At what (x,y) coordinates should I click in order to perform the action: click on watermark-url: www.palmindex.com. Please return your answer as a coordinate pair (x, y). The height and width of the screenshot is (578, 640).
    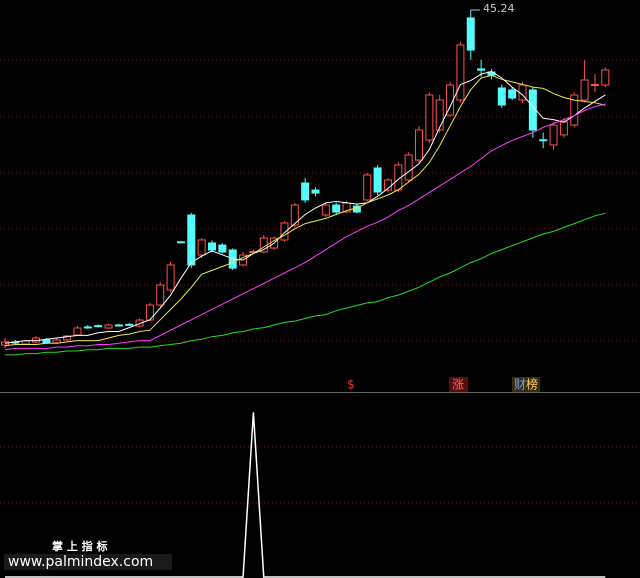
    Looking at the image, I should click on (80, 562).